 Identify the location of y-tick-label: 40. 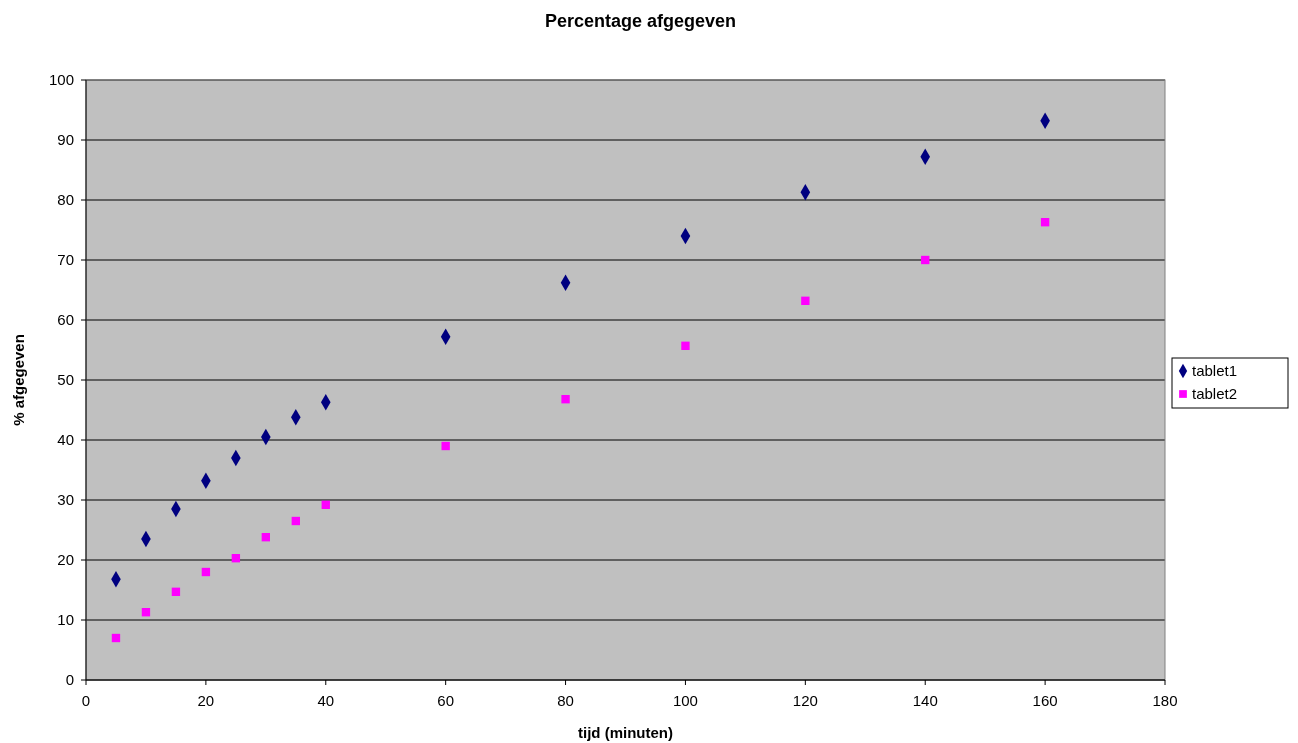
(65, 439).